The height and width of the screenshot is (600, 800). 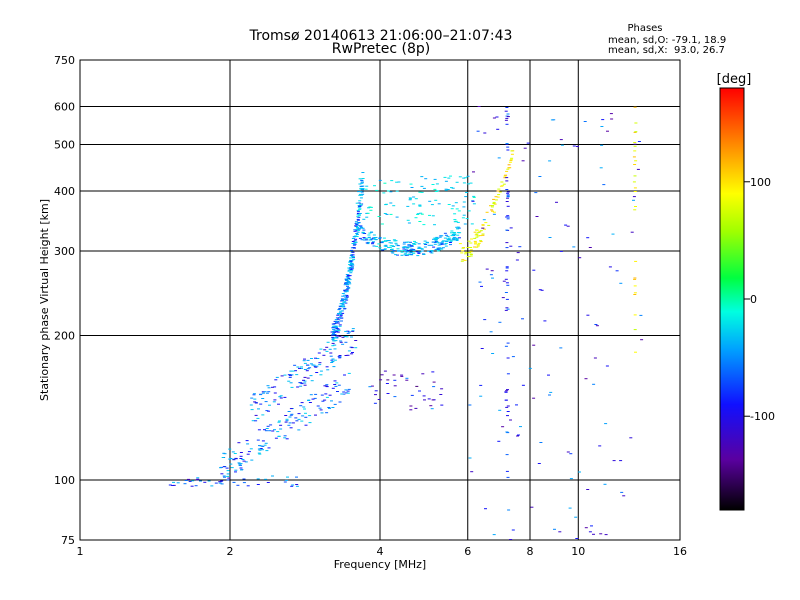 I want to click on colorbar-tick-label: 100, so click(x=760, y=182).